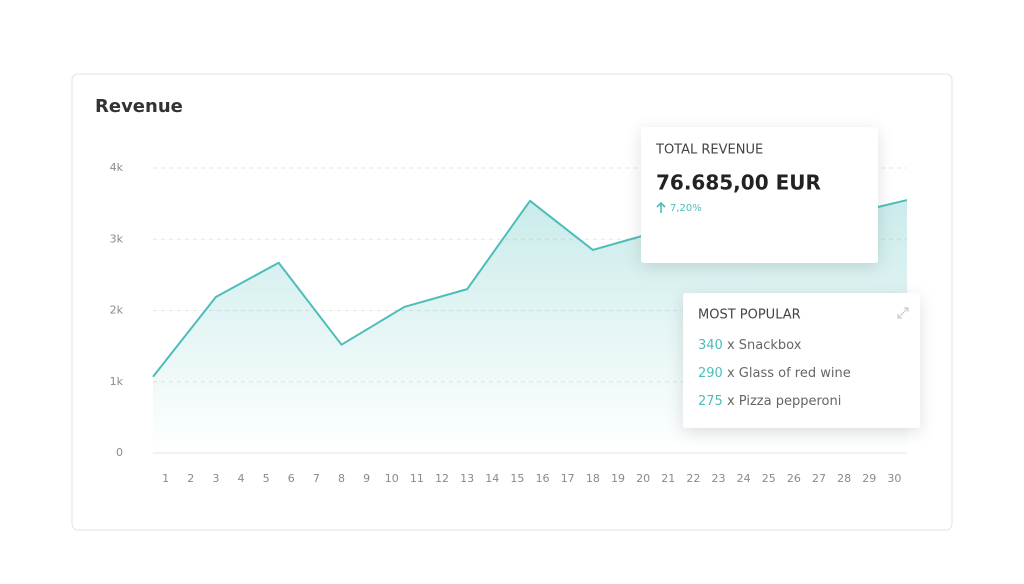 The height and width of the screenshot is (584, 1024). I want to click on x-tick-label: 10, so click(392, 478).